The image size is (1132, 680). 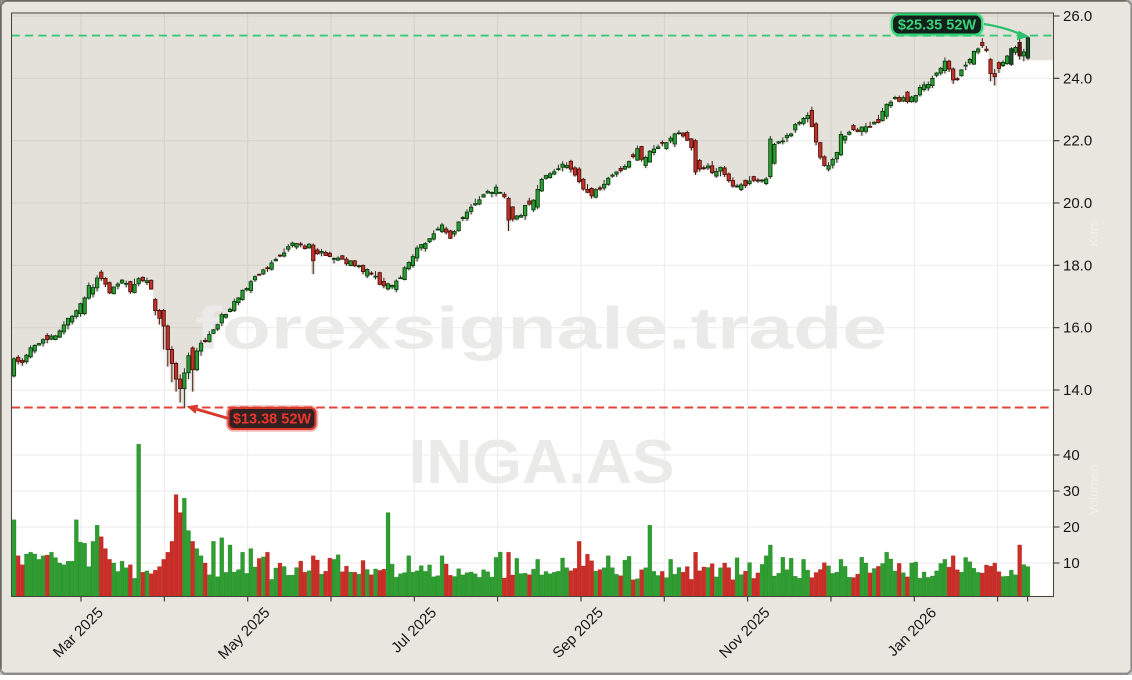 I want to click on svg-text: 30, so click(x=1071, y=491).